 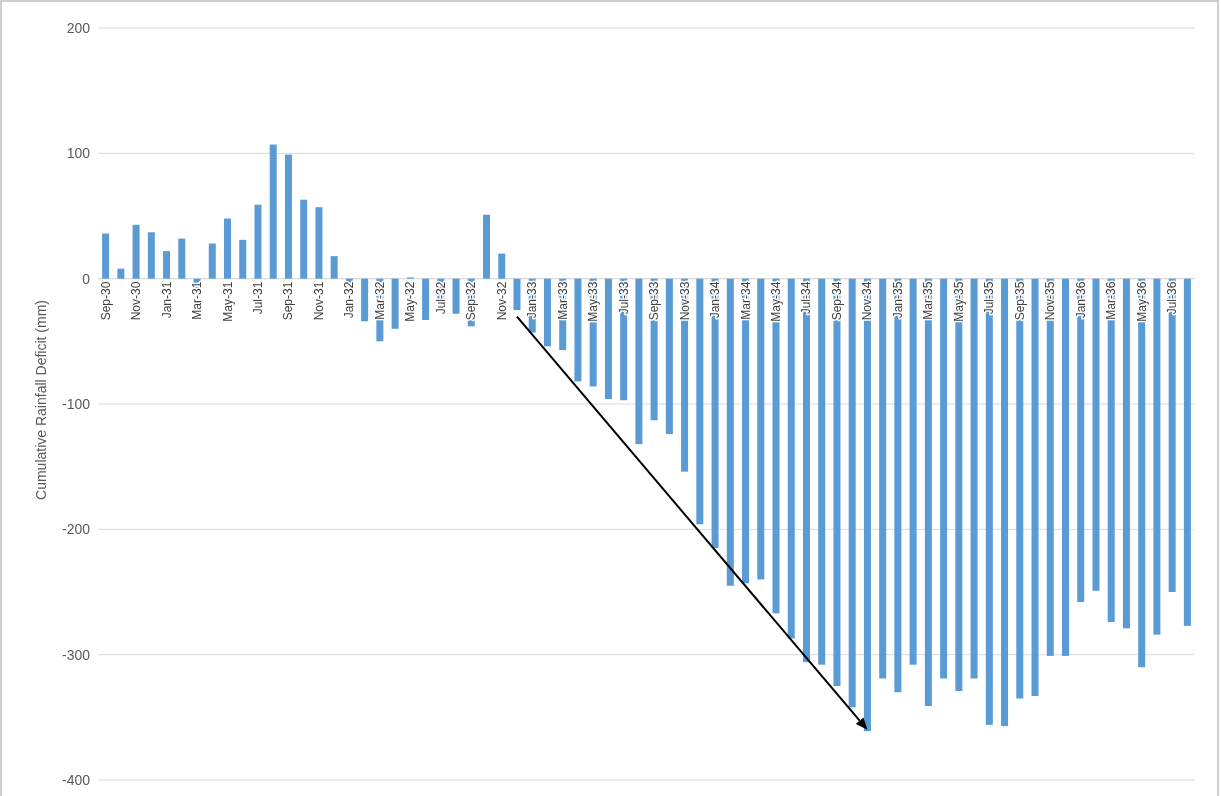 I want to click on x-tick-label: Jan-36, so click(x=1080, y=300).